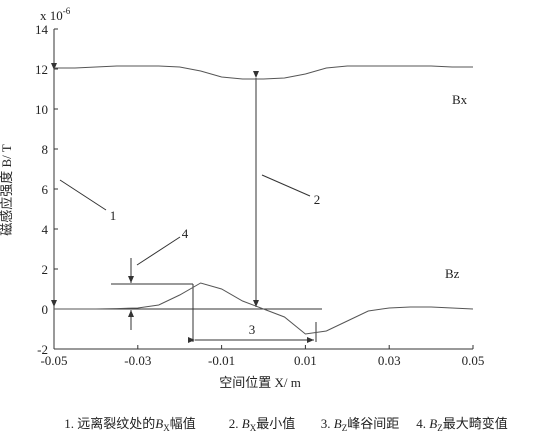 The height and width of the screenshot is (442, 546). Describe the element at coordinates (317, 199) in the screenshot. I see `annotation: 2` at that location.